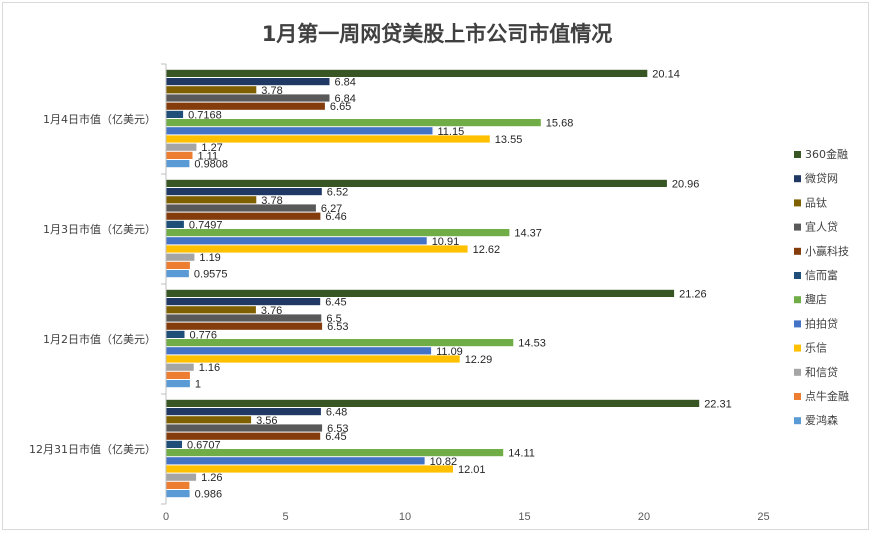 The image size is (873, 534). Describe the element at coordinates (509, 140) in the screenshot. I see `data-label: 13.55` at that location.